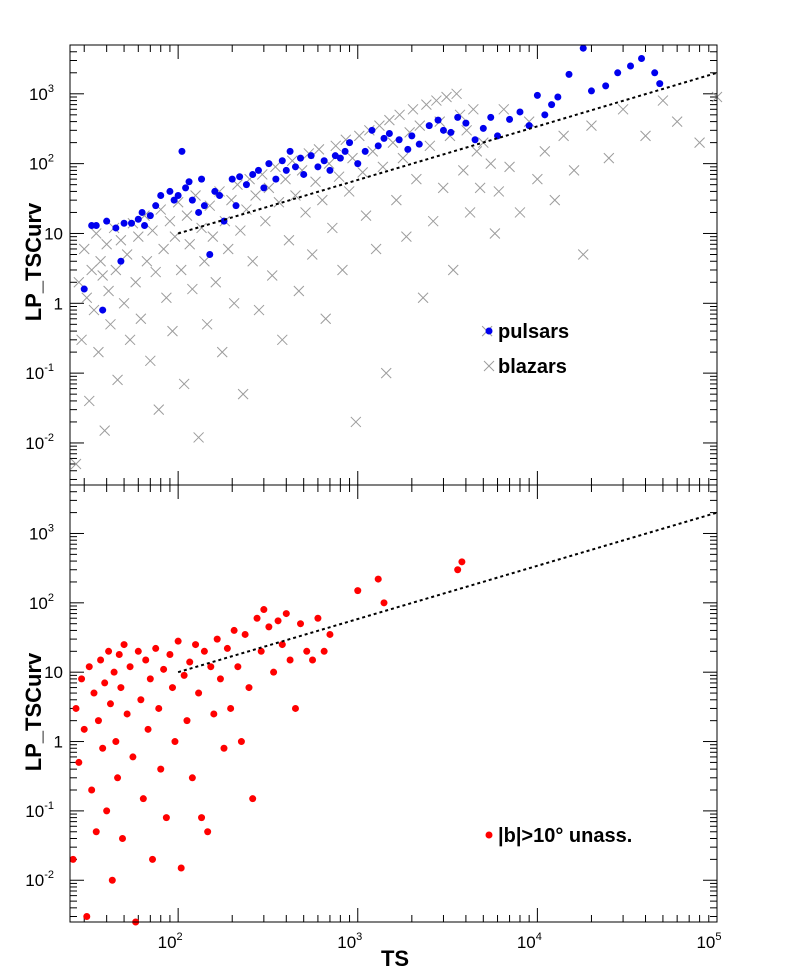 This screenshot has height=972, width=796. Describe the element at coordinates (41, 532) in the screenshot. I see `y-tick-label: 10³` at that location.